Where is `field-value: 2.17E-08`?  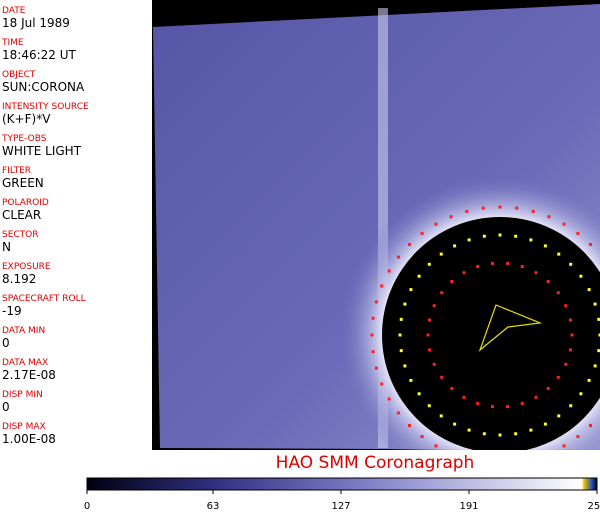 field-value: 2.17E-08 is located at coordinates (29, 375).